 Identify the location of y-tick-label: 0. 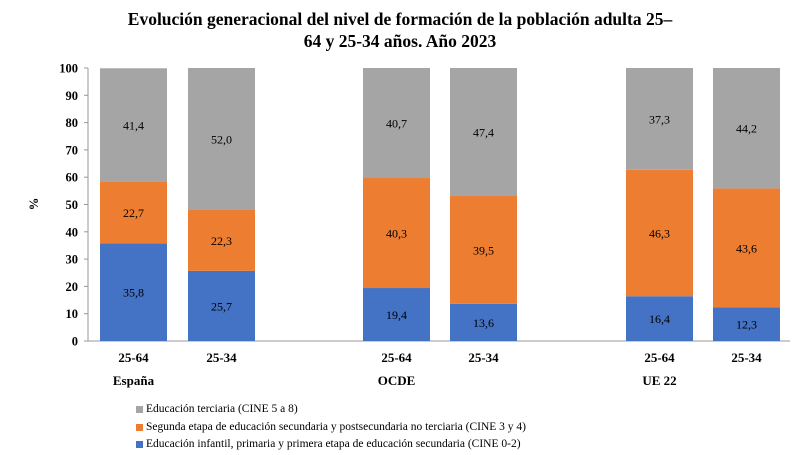
(75, 342).